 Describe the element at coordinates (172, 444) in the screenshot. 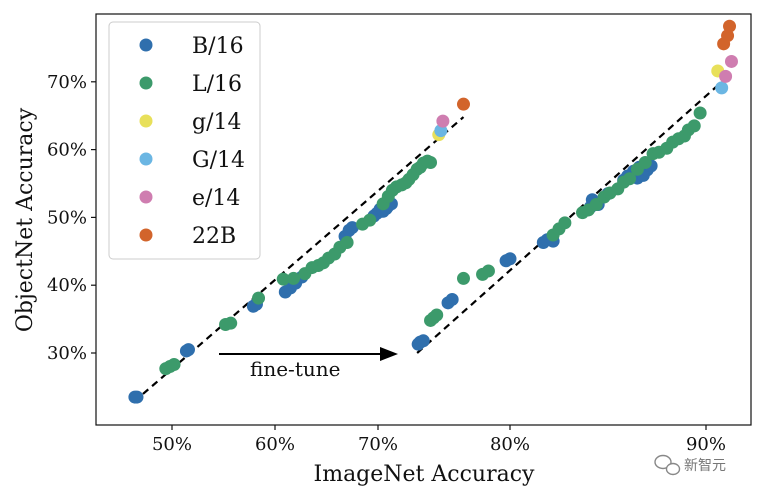

I see `x-tick-label: 50%` at that location.